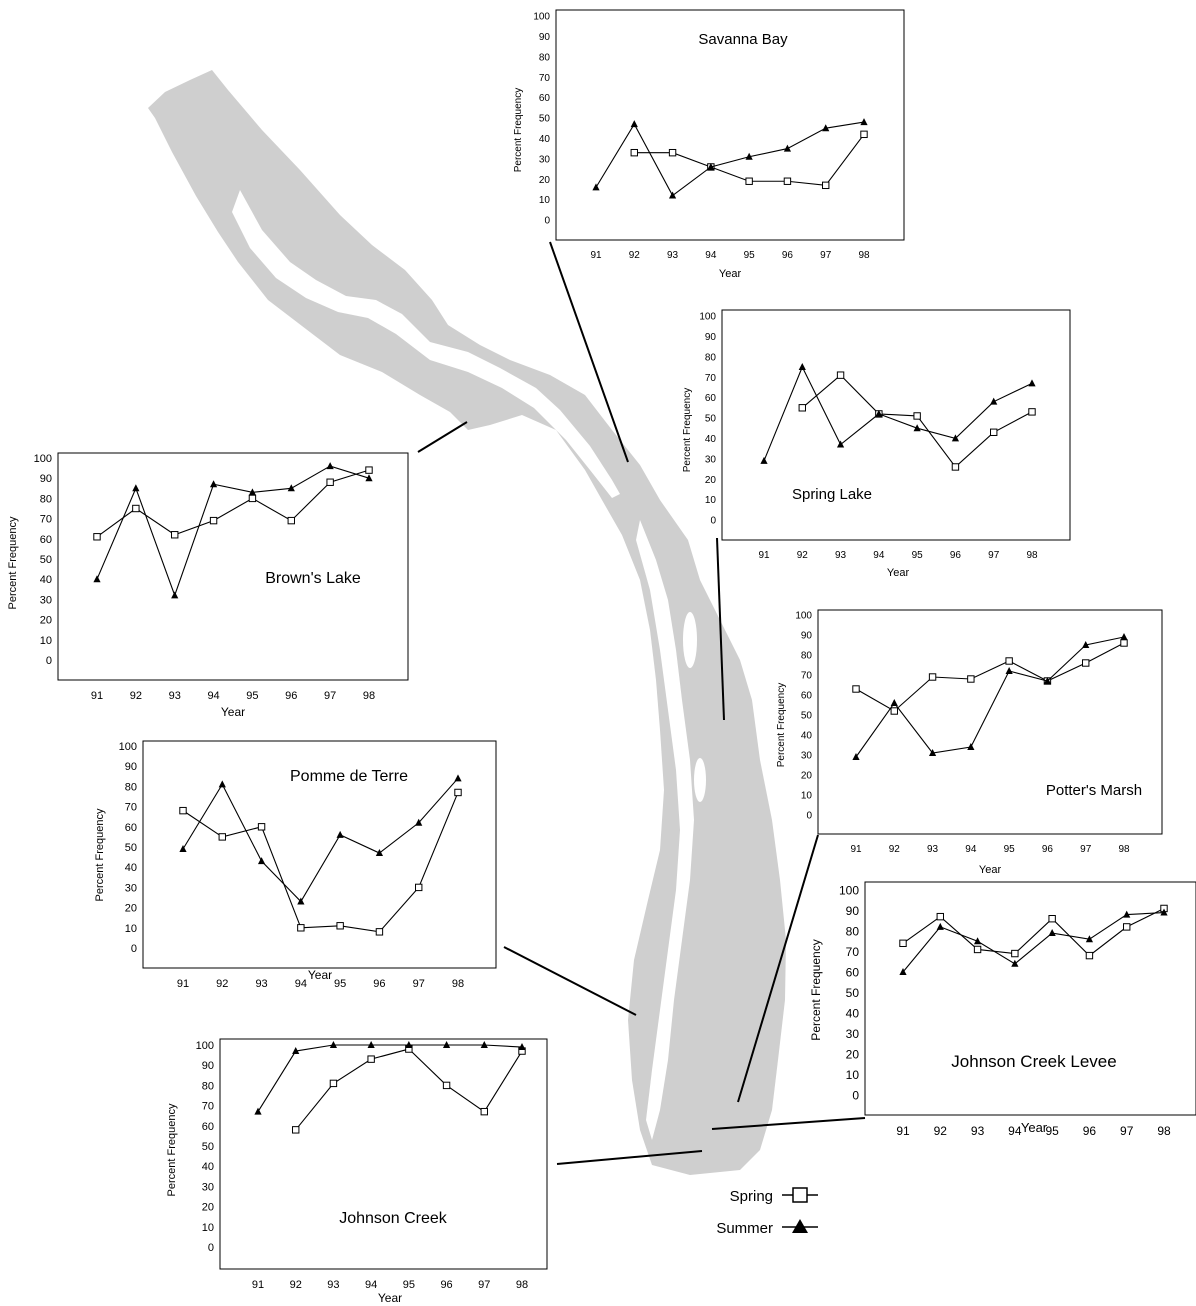 This screenshot has height=1306, width=1196. I want to click on chart-title: Johnson Creek, so click(393, 1218).